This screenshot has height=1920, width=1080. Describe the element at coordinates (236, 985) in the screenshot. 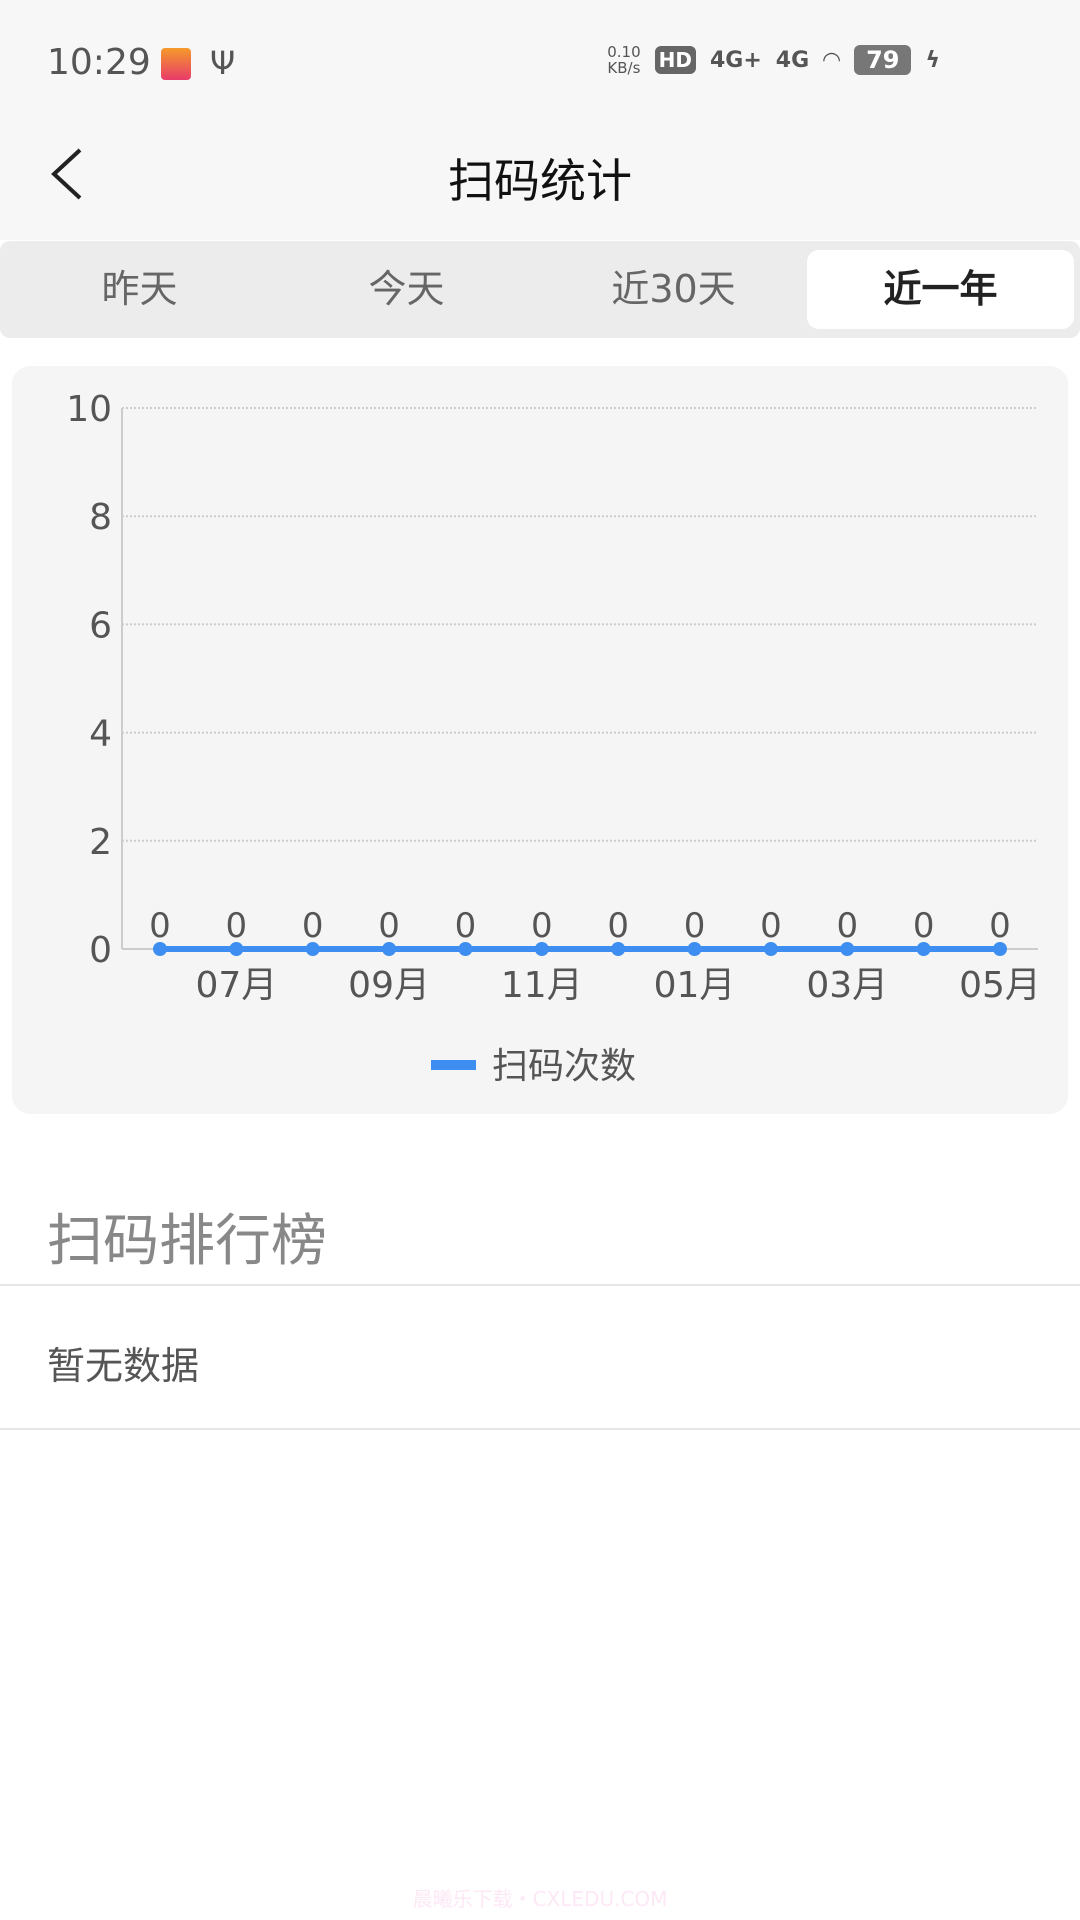

I see `x-tick-label: 07月` at that location.